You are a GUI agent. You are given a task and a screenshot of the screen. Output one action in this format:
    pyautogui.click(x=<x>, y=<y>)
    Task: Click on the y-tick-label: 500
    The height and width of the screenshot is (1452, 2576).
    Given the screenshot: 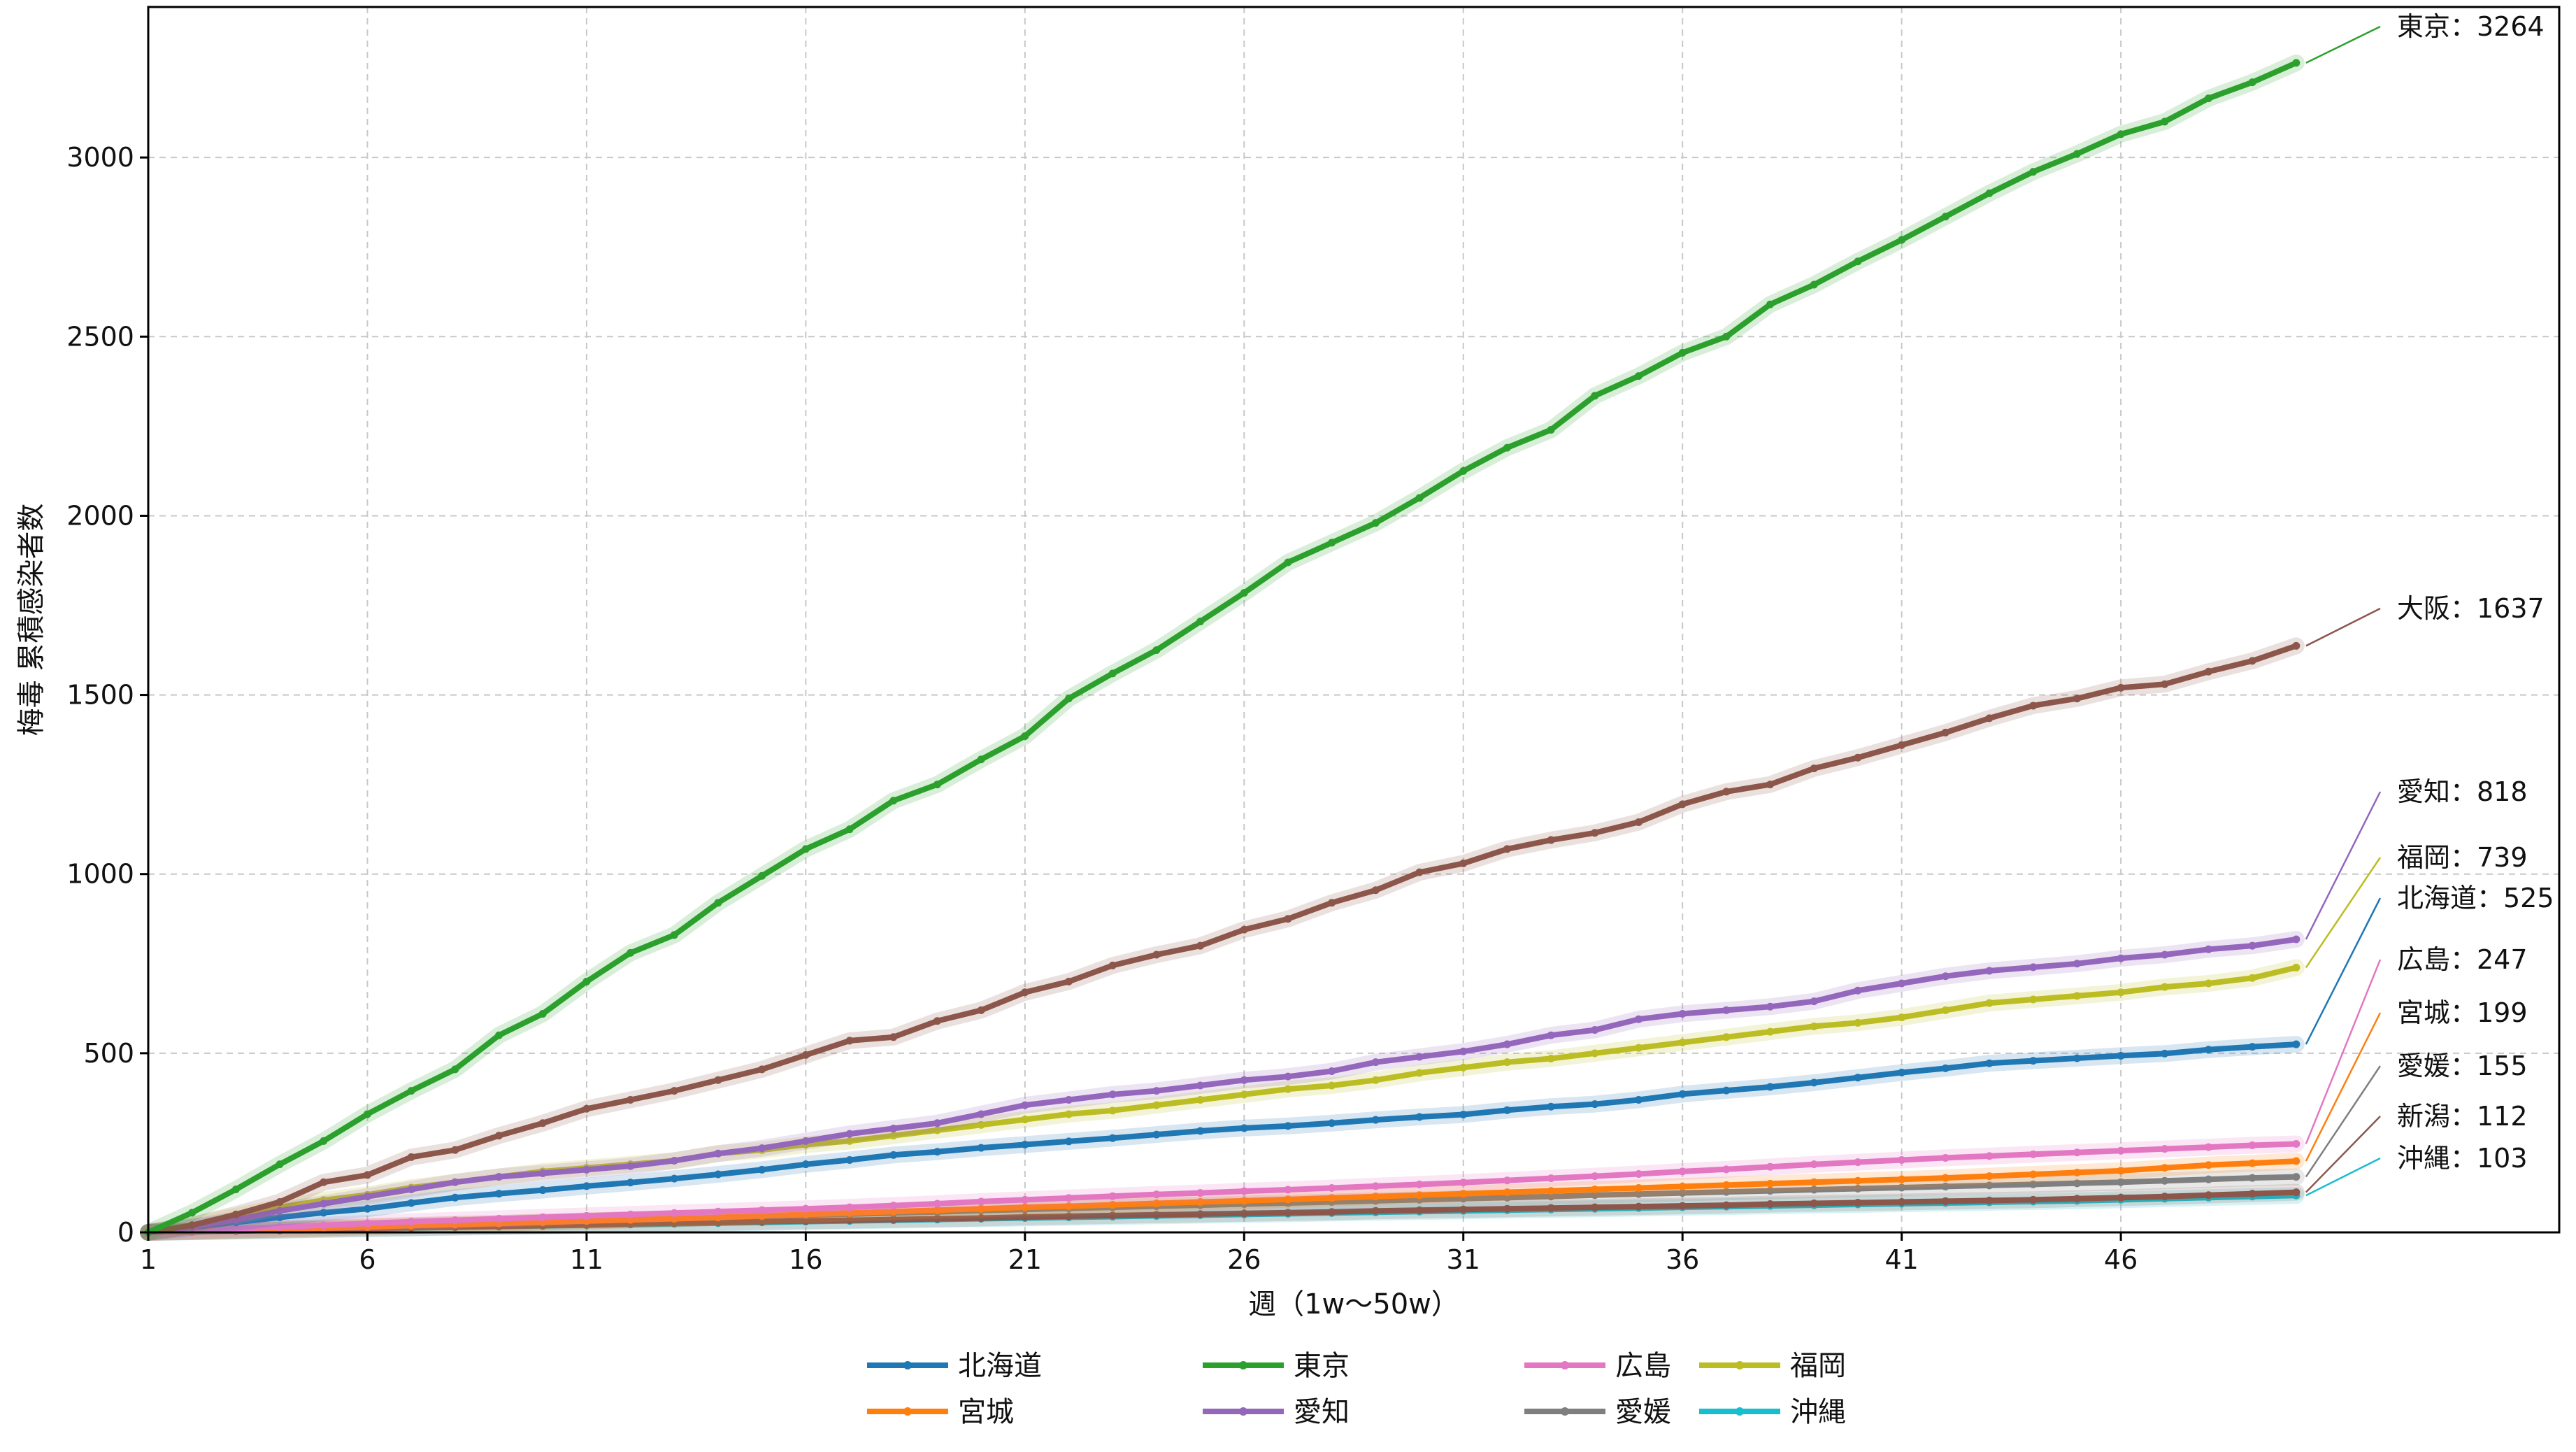 What is the action you would take?
    pyautogui.click(x=108, y=1053)
    